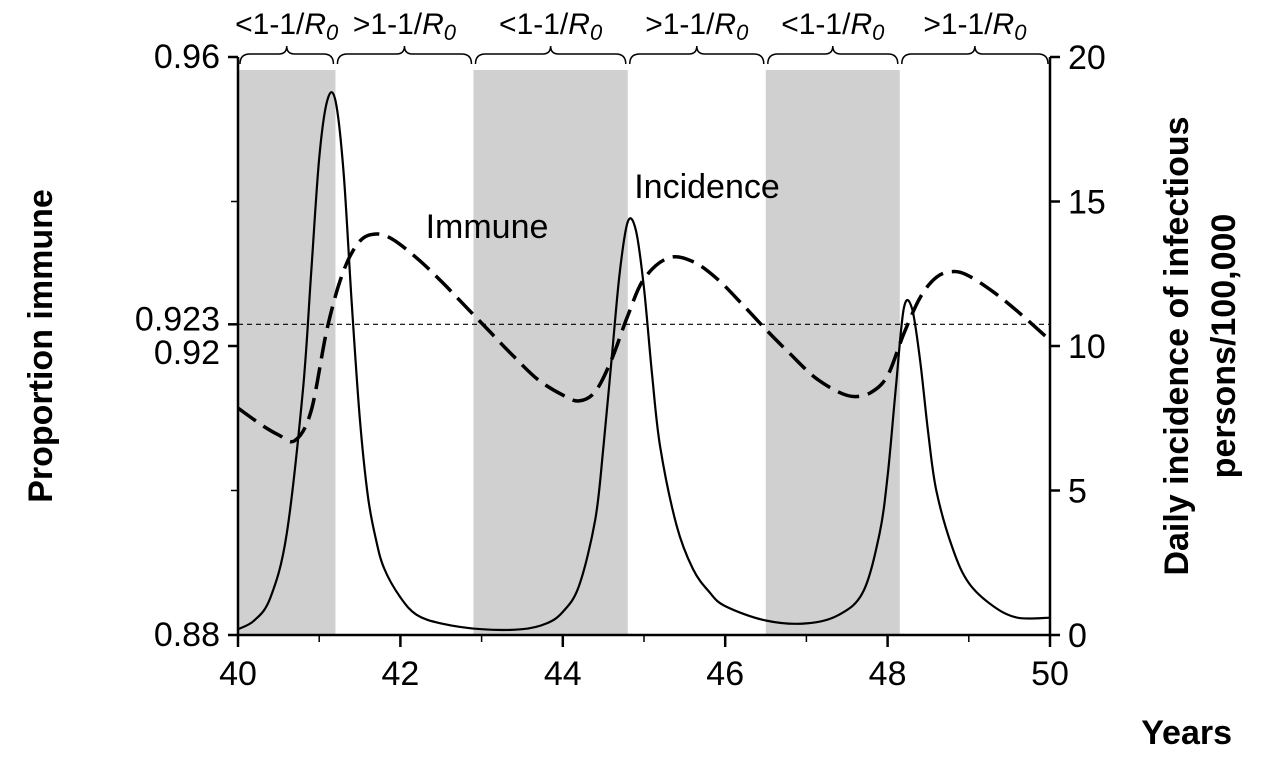  I want to click on y-right-tick-label: 20, so click(1087, 58).